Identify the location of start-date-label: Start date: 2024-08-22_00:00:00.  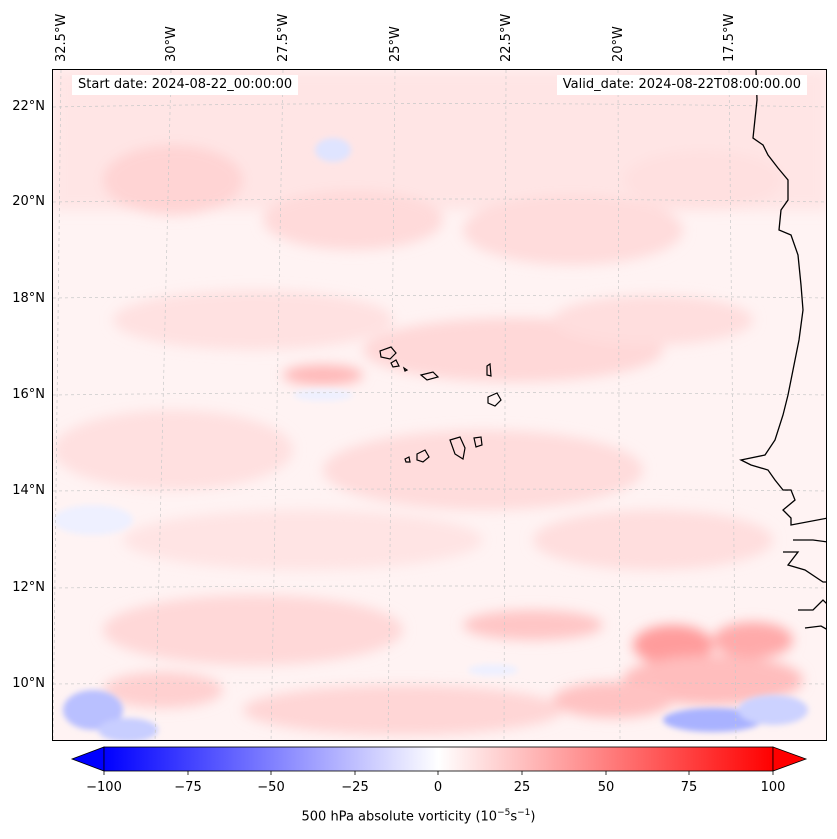
(185, 85).